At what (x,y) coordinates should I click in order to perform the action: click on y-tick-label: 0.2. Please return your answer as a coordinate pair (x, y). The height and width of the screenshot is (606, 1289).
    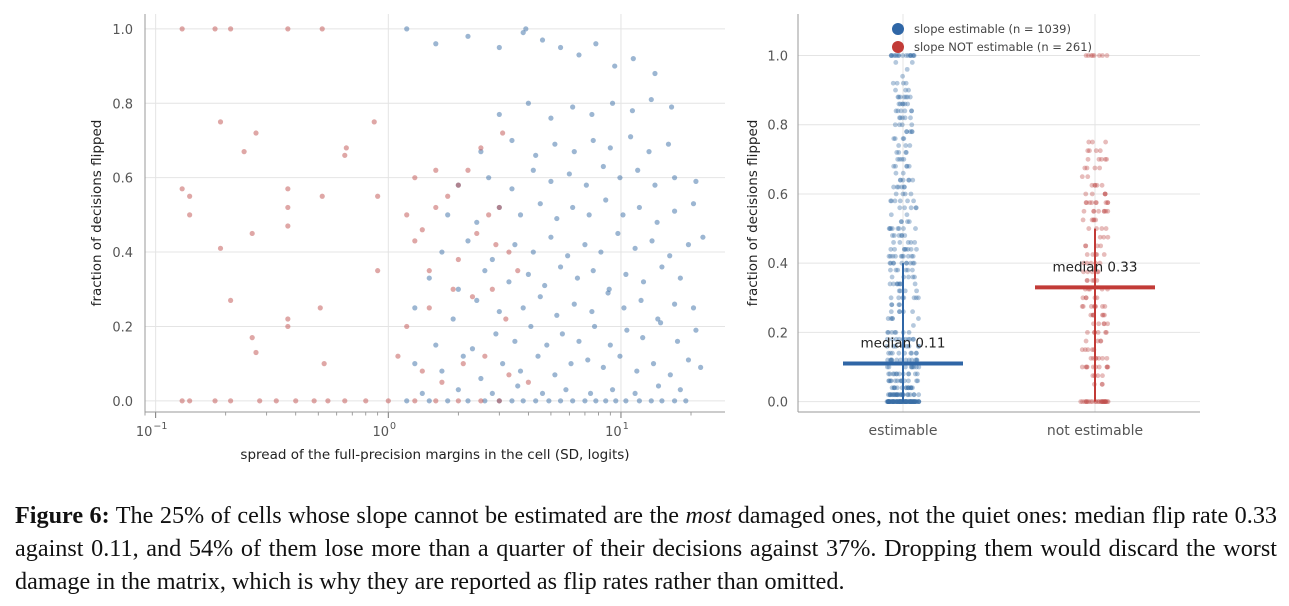
    Looking at the image, I should click on (122, 327).